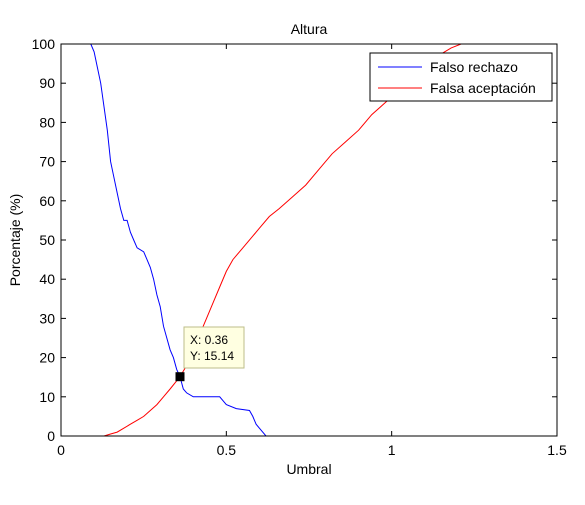 This screenshot has width=585, height=505. I want to click on chart-title: Altura, so click(309, 29).